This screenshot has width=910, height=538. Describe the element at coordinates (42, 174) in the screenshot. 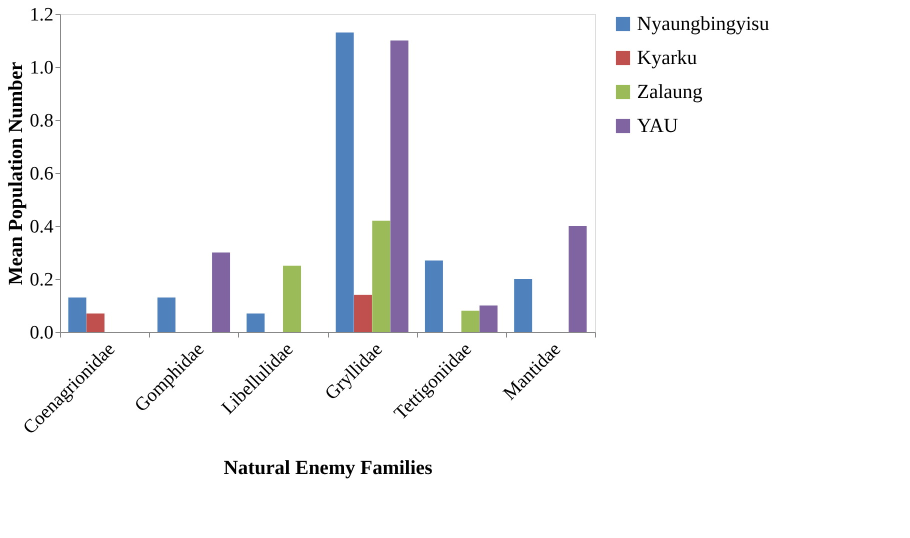

I see `y-tick-label: 0.6` at that location.